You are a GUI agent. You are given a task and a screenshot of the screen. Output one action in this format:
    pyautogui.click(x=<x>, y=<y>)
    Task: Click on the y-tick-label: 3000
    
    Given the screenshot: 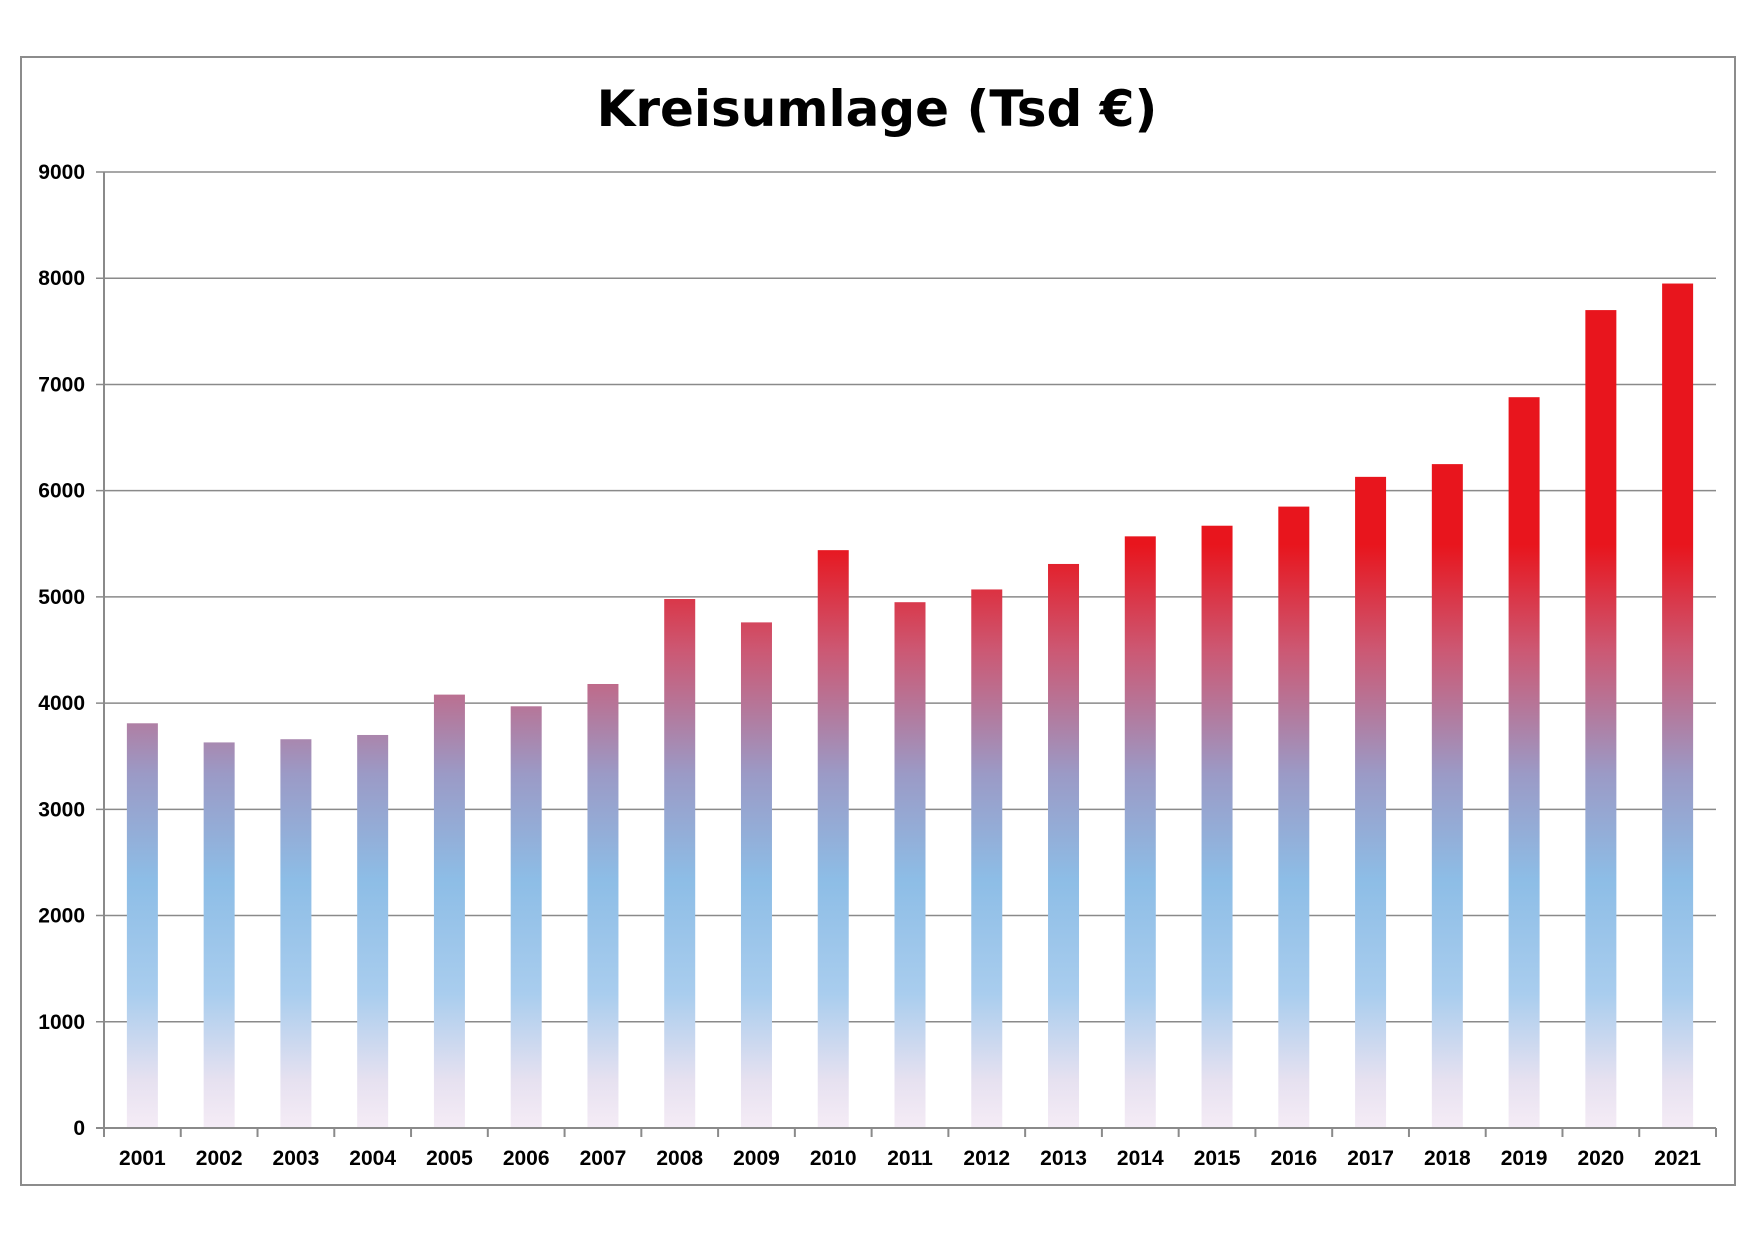 What is the action you would take?
    pyautogui.click(x=61, y=809)
    